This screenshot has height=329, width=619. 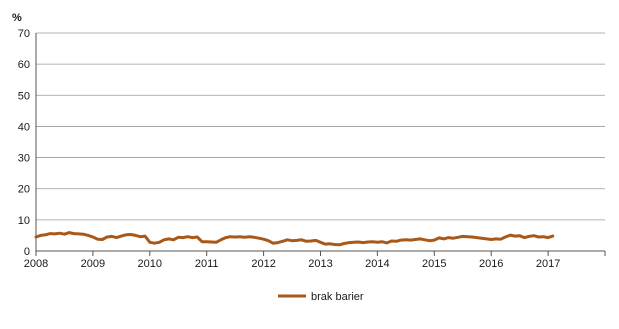 I want to click on y-tick-label: 60, so click(x=24, y=65).